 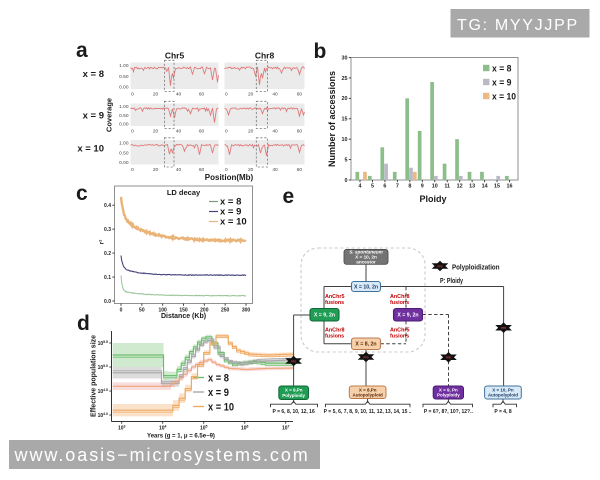 What do you see at coordinates (360, 187) in the screenshot?
I see `svg-text: 4` at bounding box center [360, 187].